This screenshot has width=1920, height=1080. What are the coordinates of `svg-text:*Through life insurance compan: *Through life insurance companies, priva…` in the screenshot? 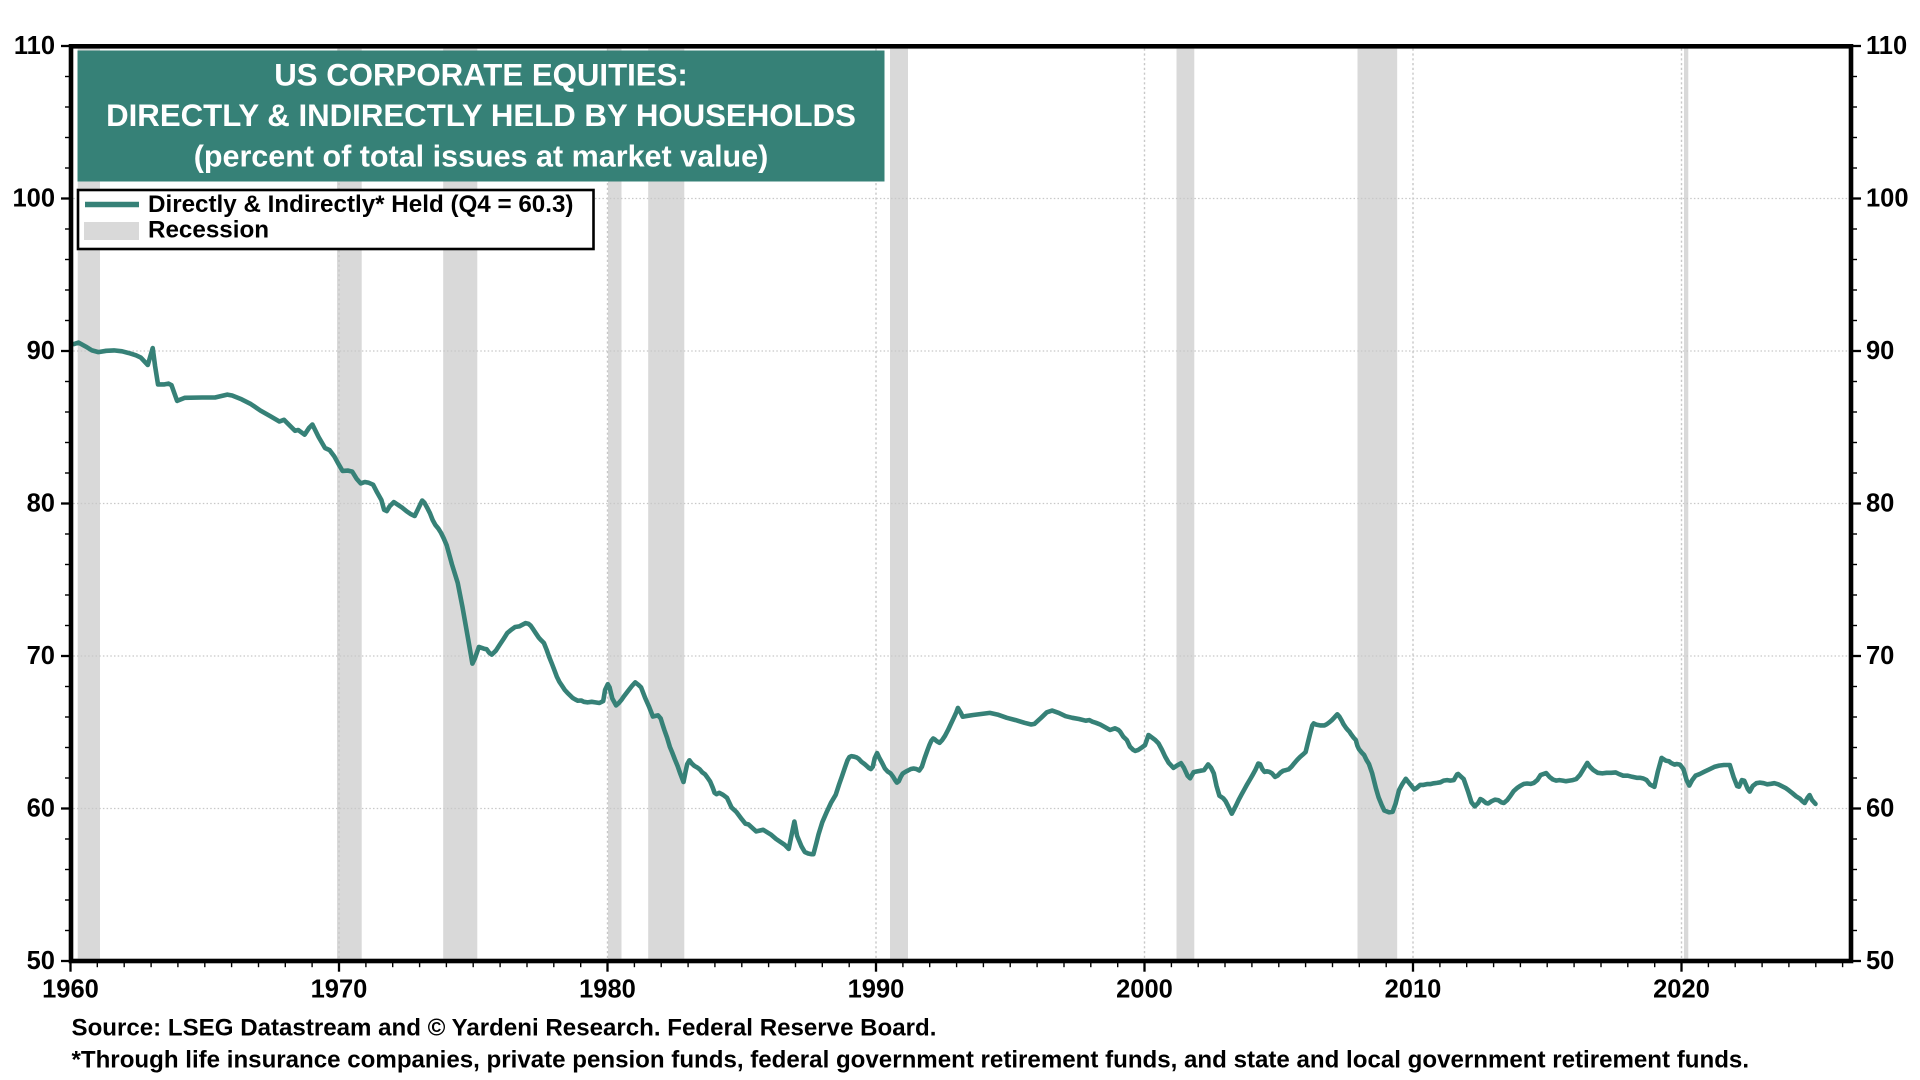 It's located at (911, 1060).